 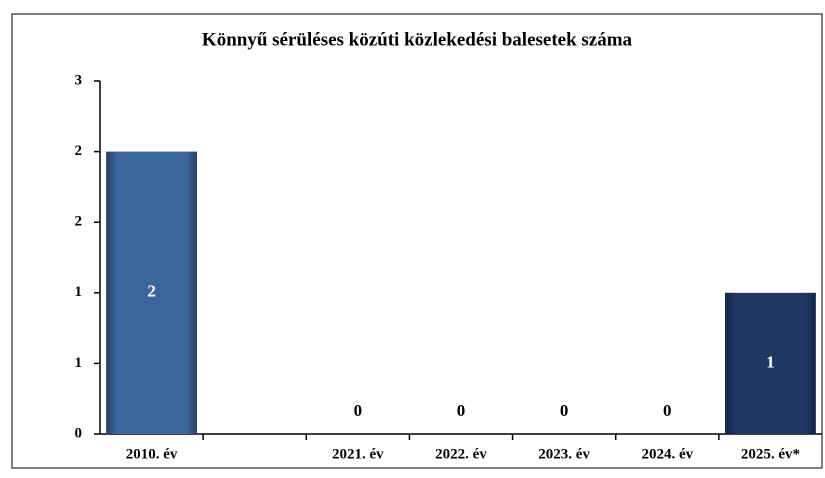 I want to click on data-label: 2, so click(x=151, y=291).